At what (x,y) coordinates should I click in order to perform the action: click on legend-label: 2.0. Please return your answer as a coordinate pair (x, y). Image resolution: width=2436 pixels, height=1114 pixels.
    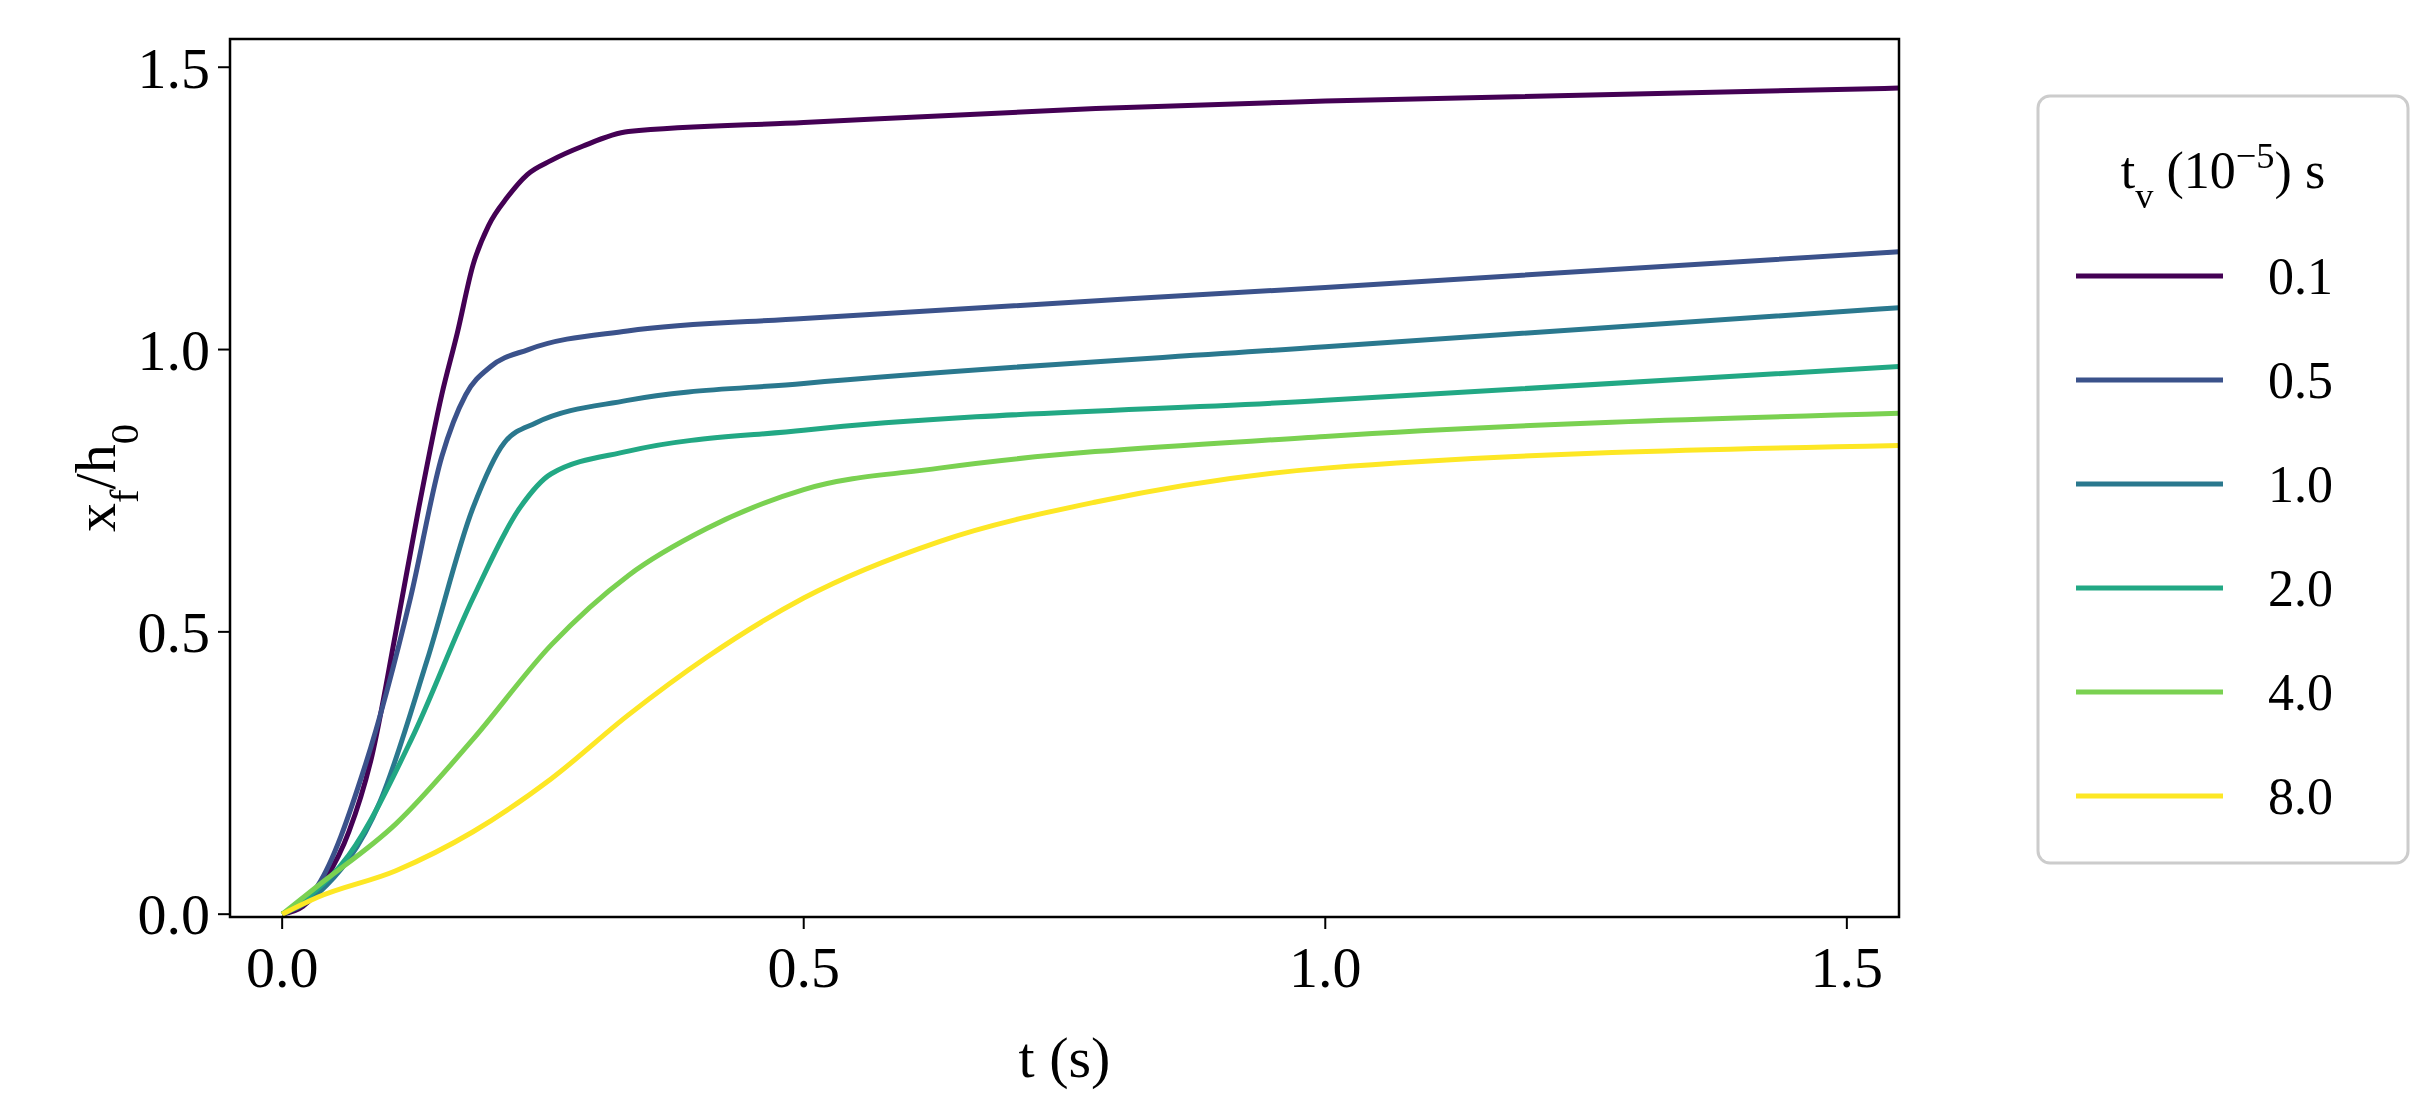
    Looking at the image, I should click on (2300, 589).